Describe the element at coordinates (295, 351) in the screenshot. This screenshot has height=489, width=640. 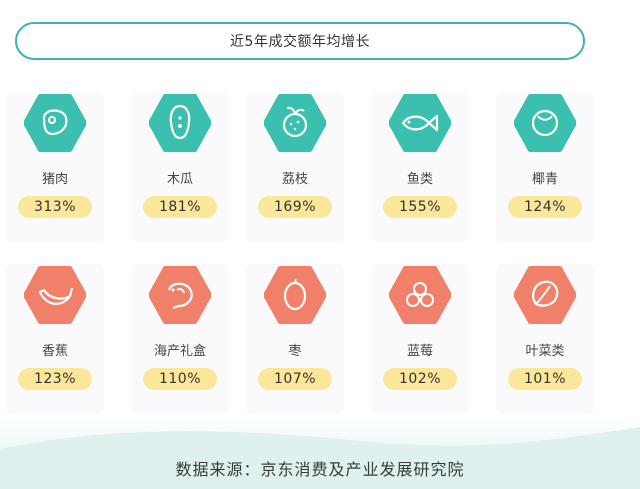
I see `item-name: 枣` at that location.